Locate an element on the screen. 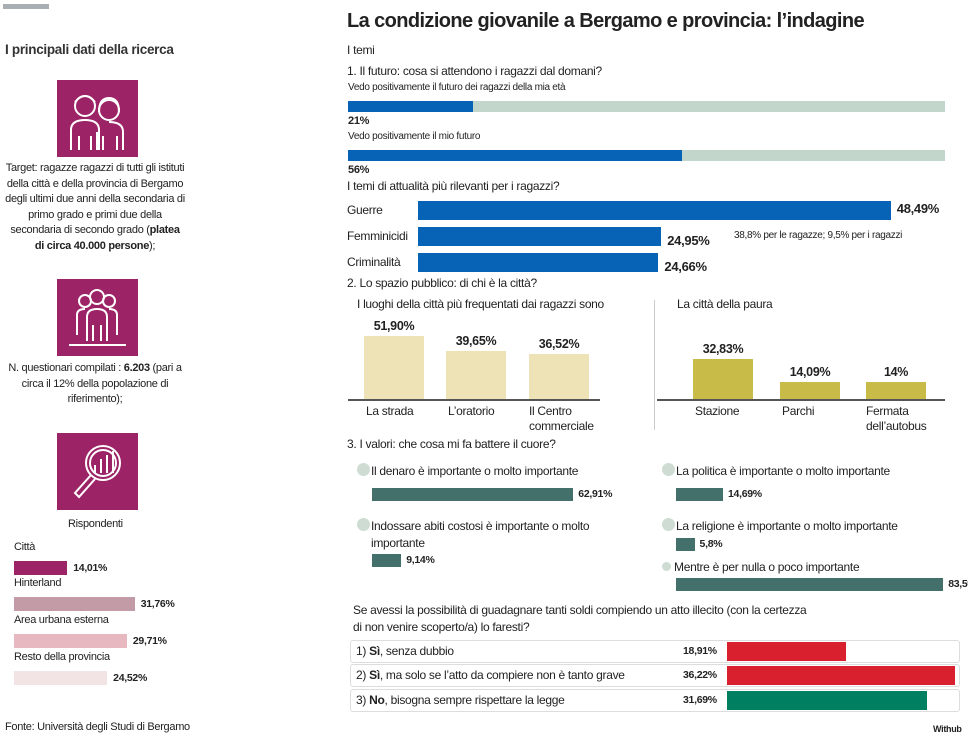  respondent-label: Hinterland is located at coordinates (38, 583).